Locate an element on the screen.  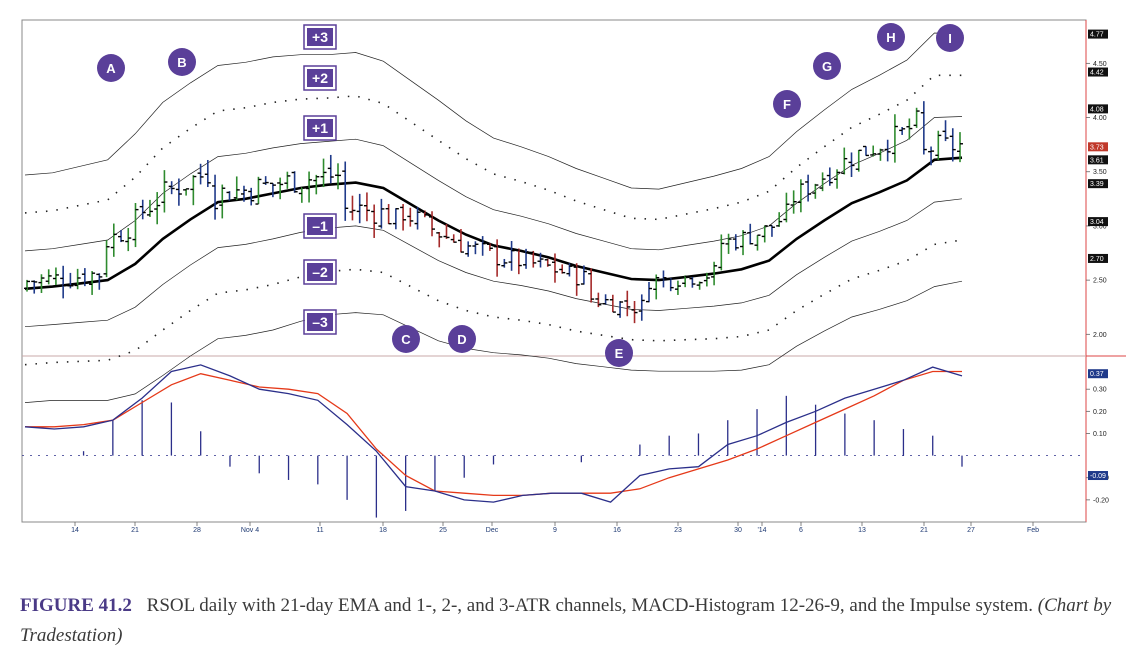
price-tag-label: 3.73 is located at coordinates (1097, 147).